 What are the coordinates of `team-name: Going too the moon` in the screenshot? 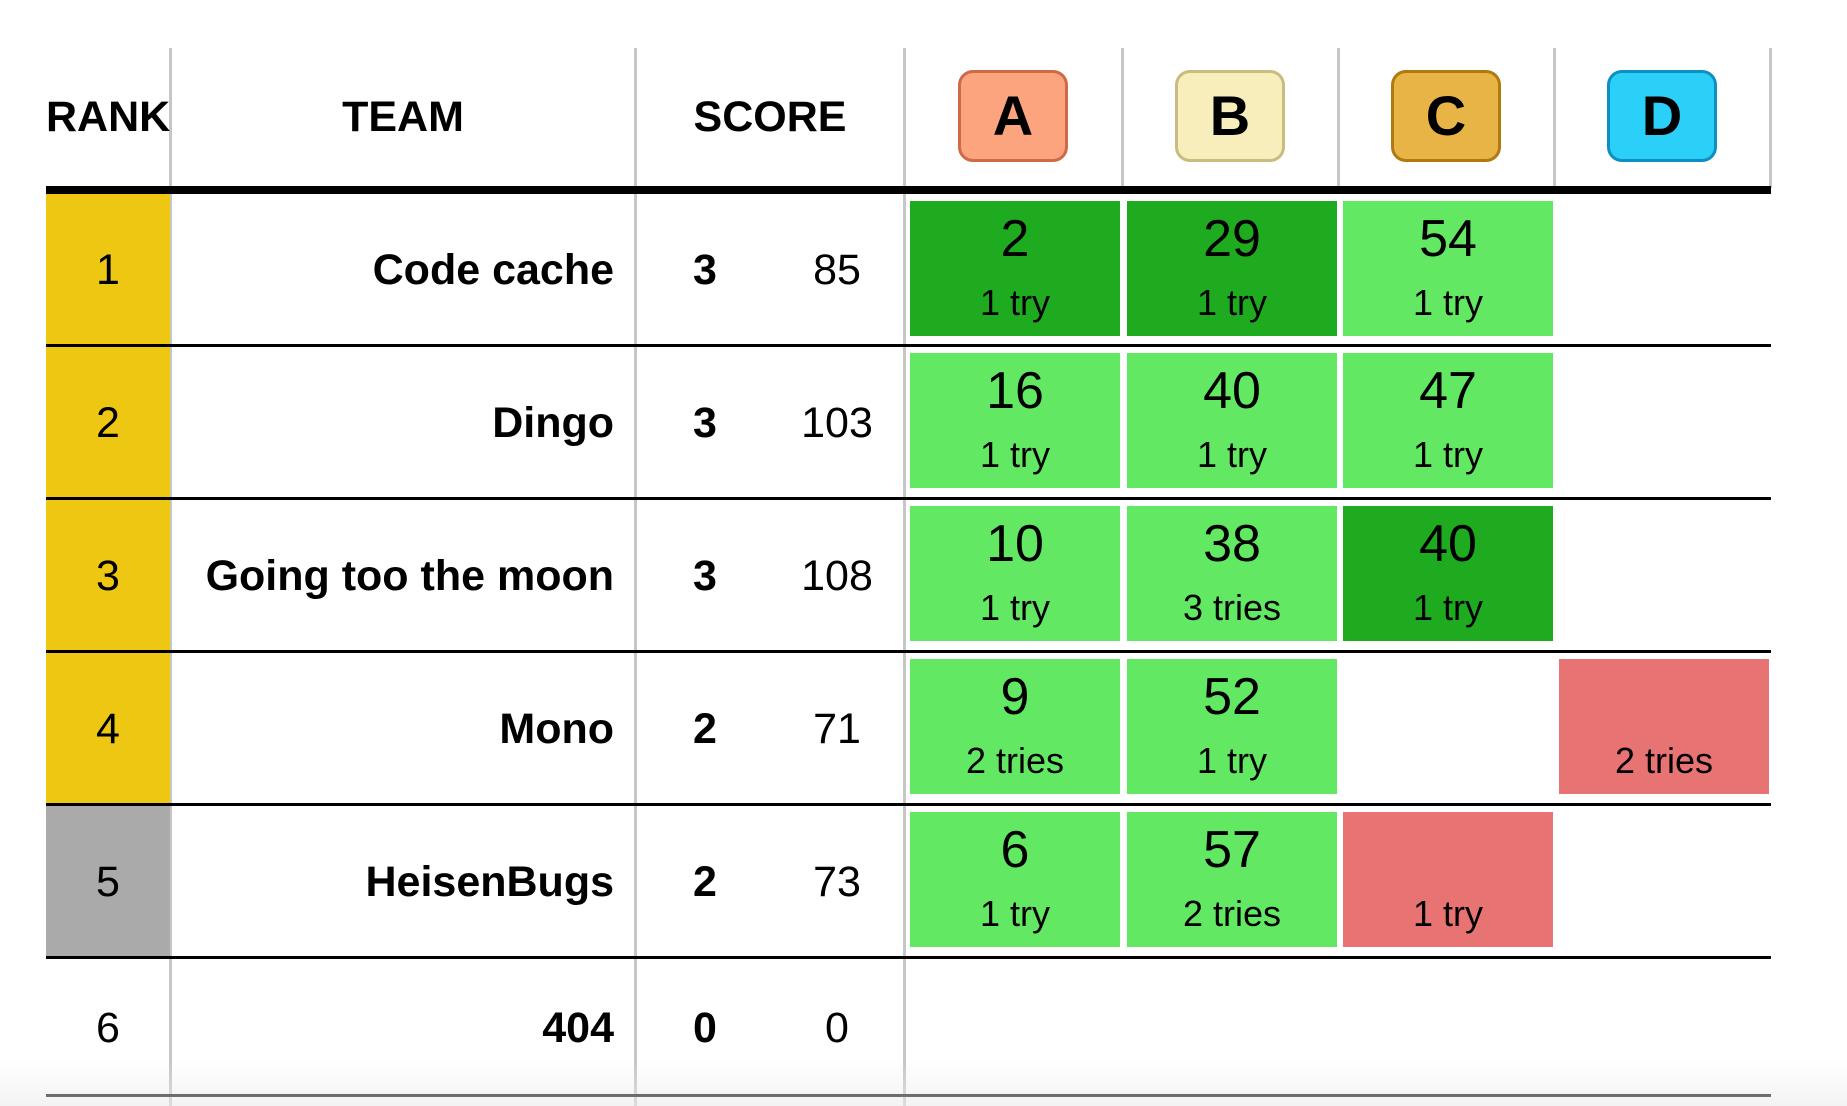 It's located at (409, 576).